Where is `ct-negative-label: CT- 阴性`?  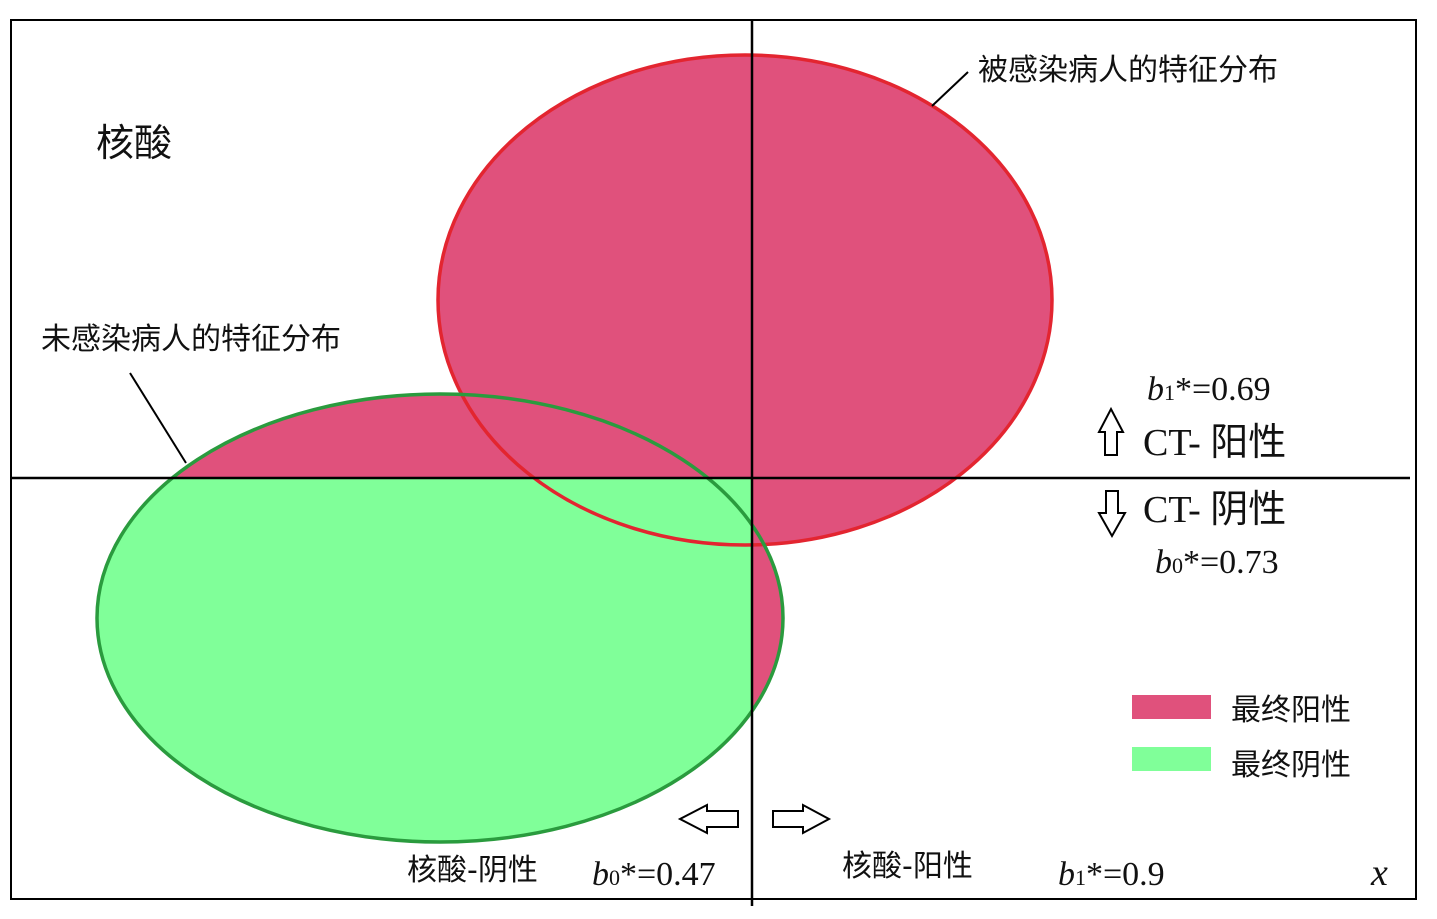
ct-negative-label: CT- 阴性 is located at coordinates (1214, 510).